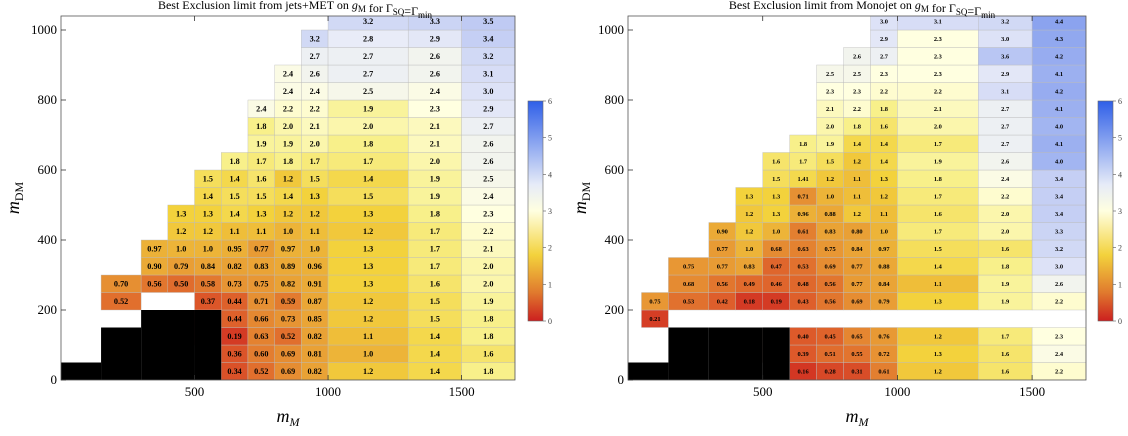 This screenshot has height=436, width=1128. Describe the element at coordinates (1120, 284) in the screenshot. I see `colorbar-tick-label: 1` at that location.